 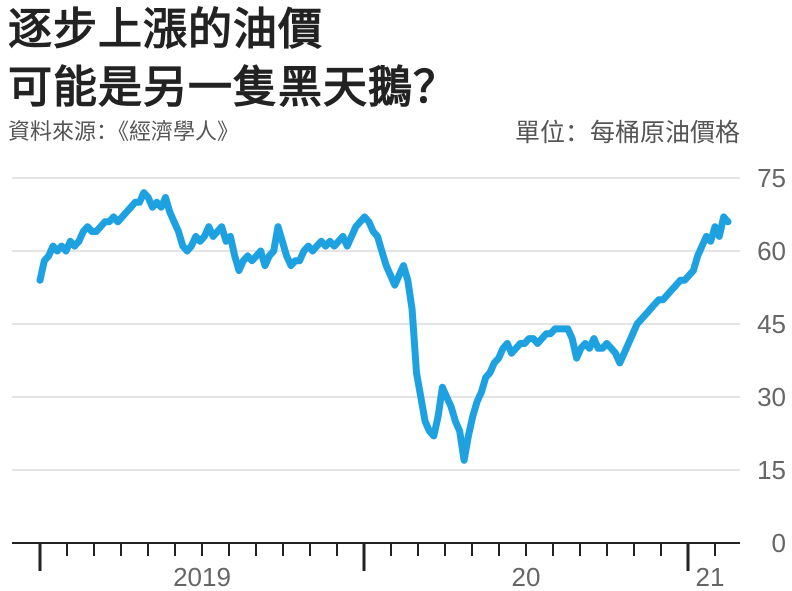 What do you see at coordinates (627, 132) in the screenshot?
I see `unit-note: 單位：每桶原油價格` at bounding box center [627, 132].